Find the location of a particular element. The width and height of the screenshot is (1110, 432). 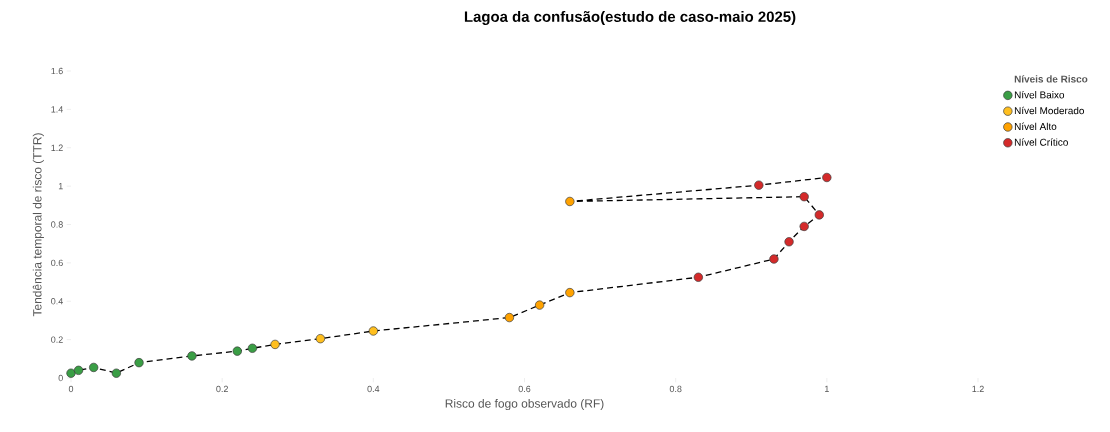

y-tick-label: 0 is located at coordinates (60, 378).